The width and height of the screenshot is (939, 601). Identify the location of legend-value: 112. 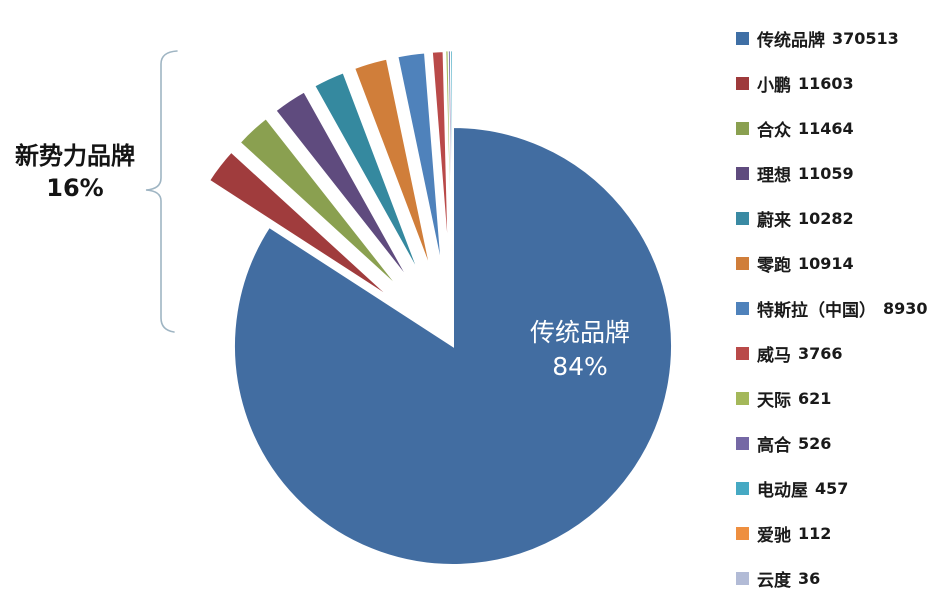
(815, 533).